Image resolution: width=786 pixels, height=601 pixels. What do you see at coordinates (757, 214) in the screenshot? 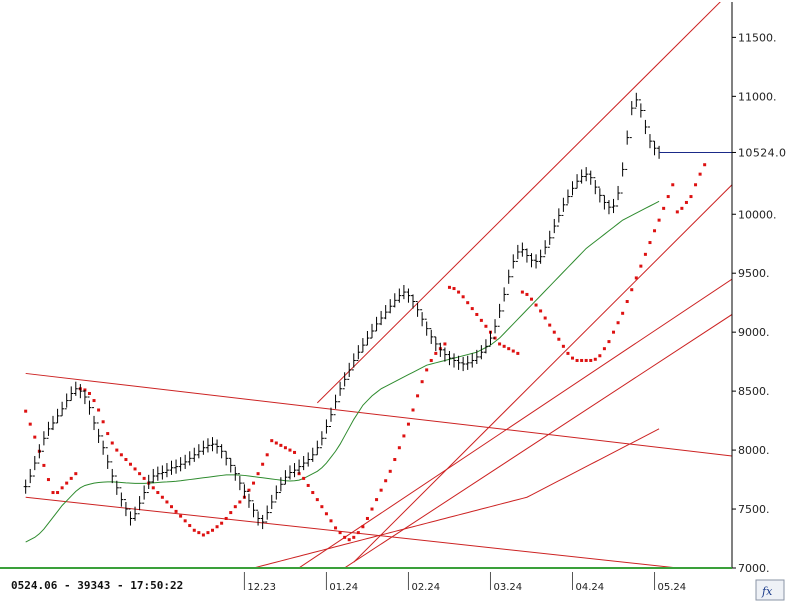
I see `y-tick-label: 10000.` at bounding box center [757, 214].